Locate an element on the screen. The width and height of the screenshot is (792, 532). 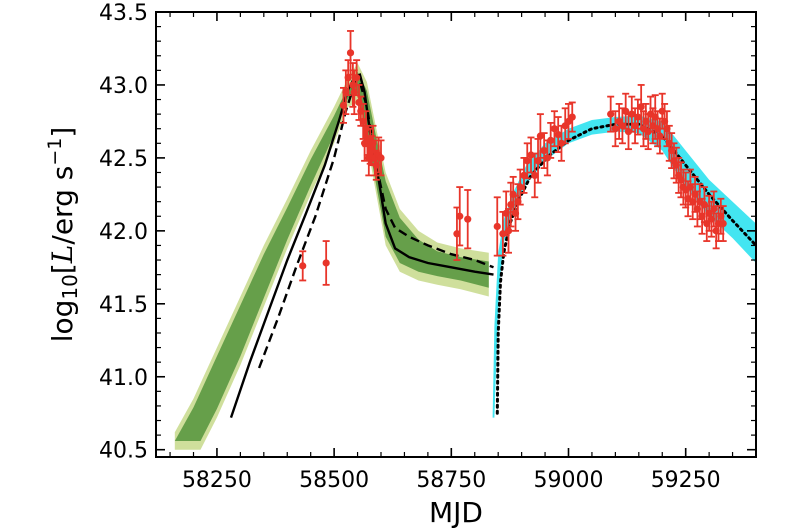
y-tick-label: 43.0 is located at coordinates (123, 86).